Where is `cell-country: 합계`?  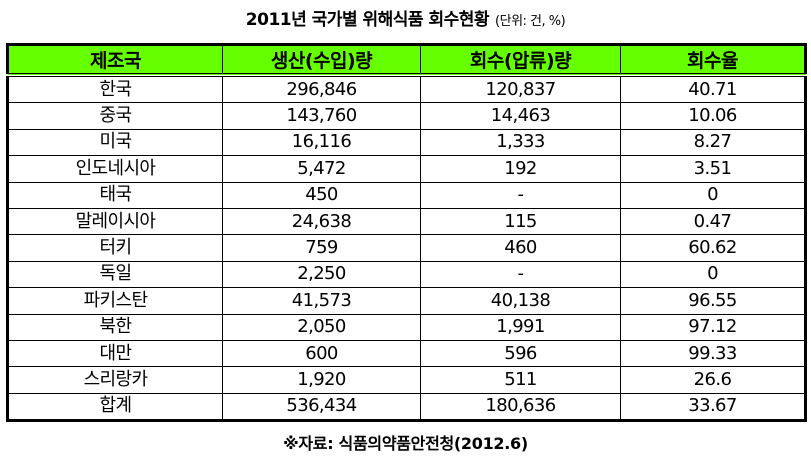 cell-country: 합계 is located at coordinates (115, 407).